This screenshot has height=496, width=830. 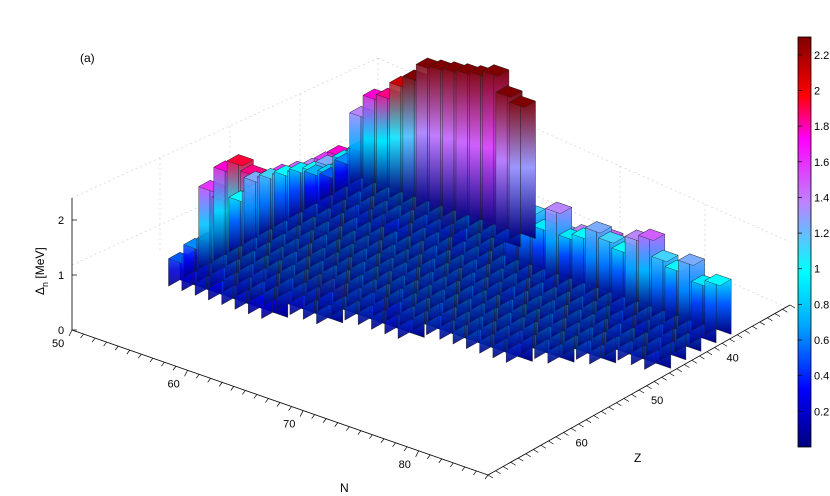 I want to click on colorbar-ticks: 0.2 0.4 0.6 0.8 1 1.2 1.4 1.6 1.8 2 2.2, so click(x=813, y=234).